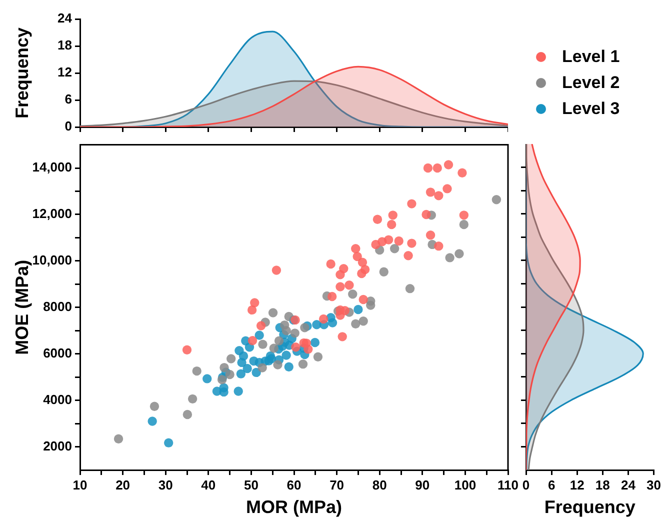 Image resolution: width=664 pixels, height=521 pixels. I want to click on y-tick-label: 4000, so click(57, 399).